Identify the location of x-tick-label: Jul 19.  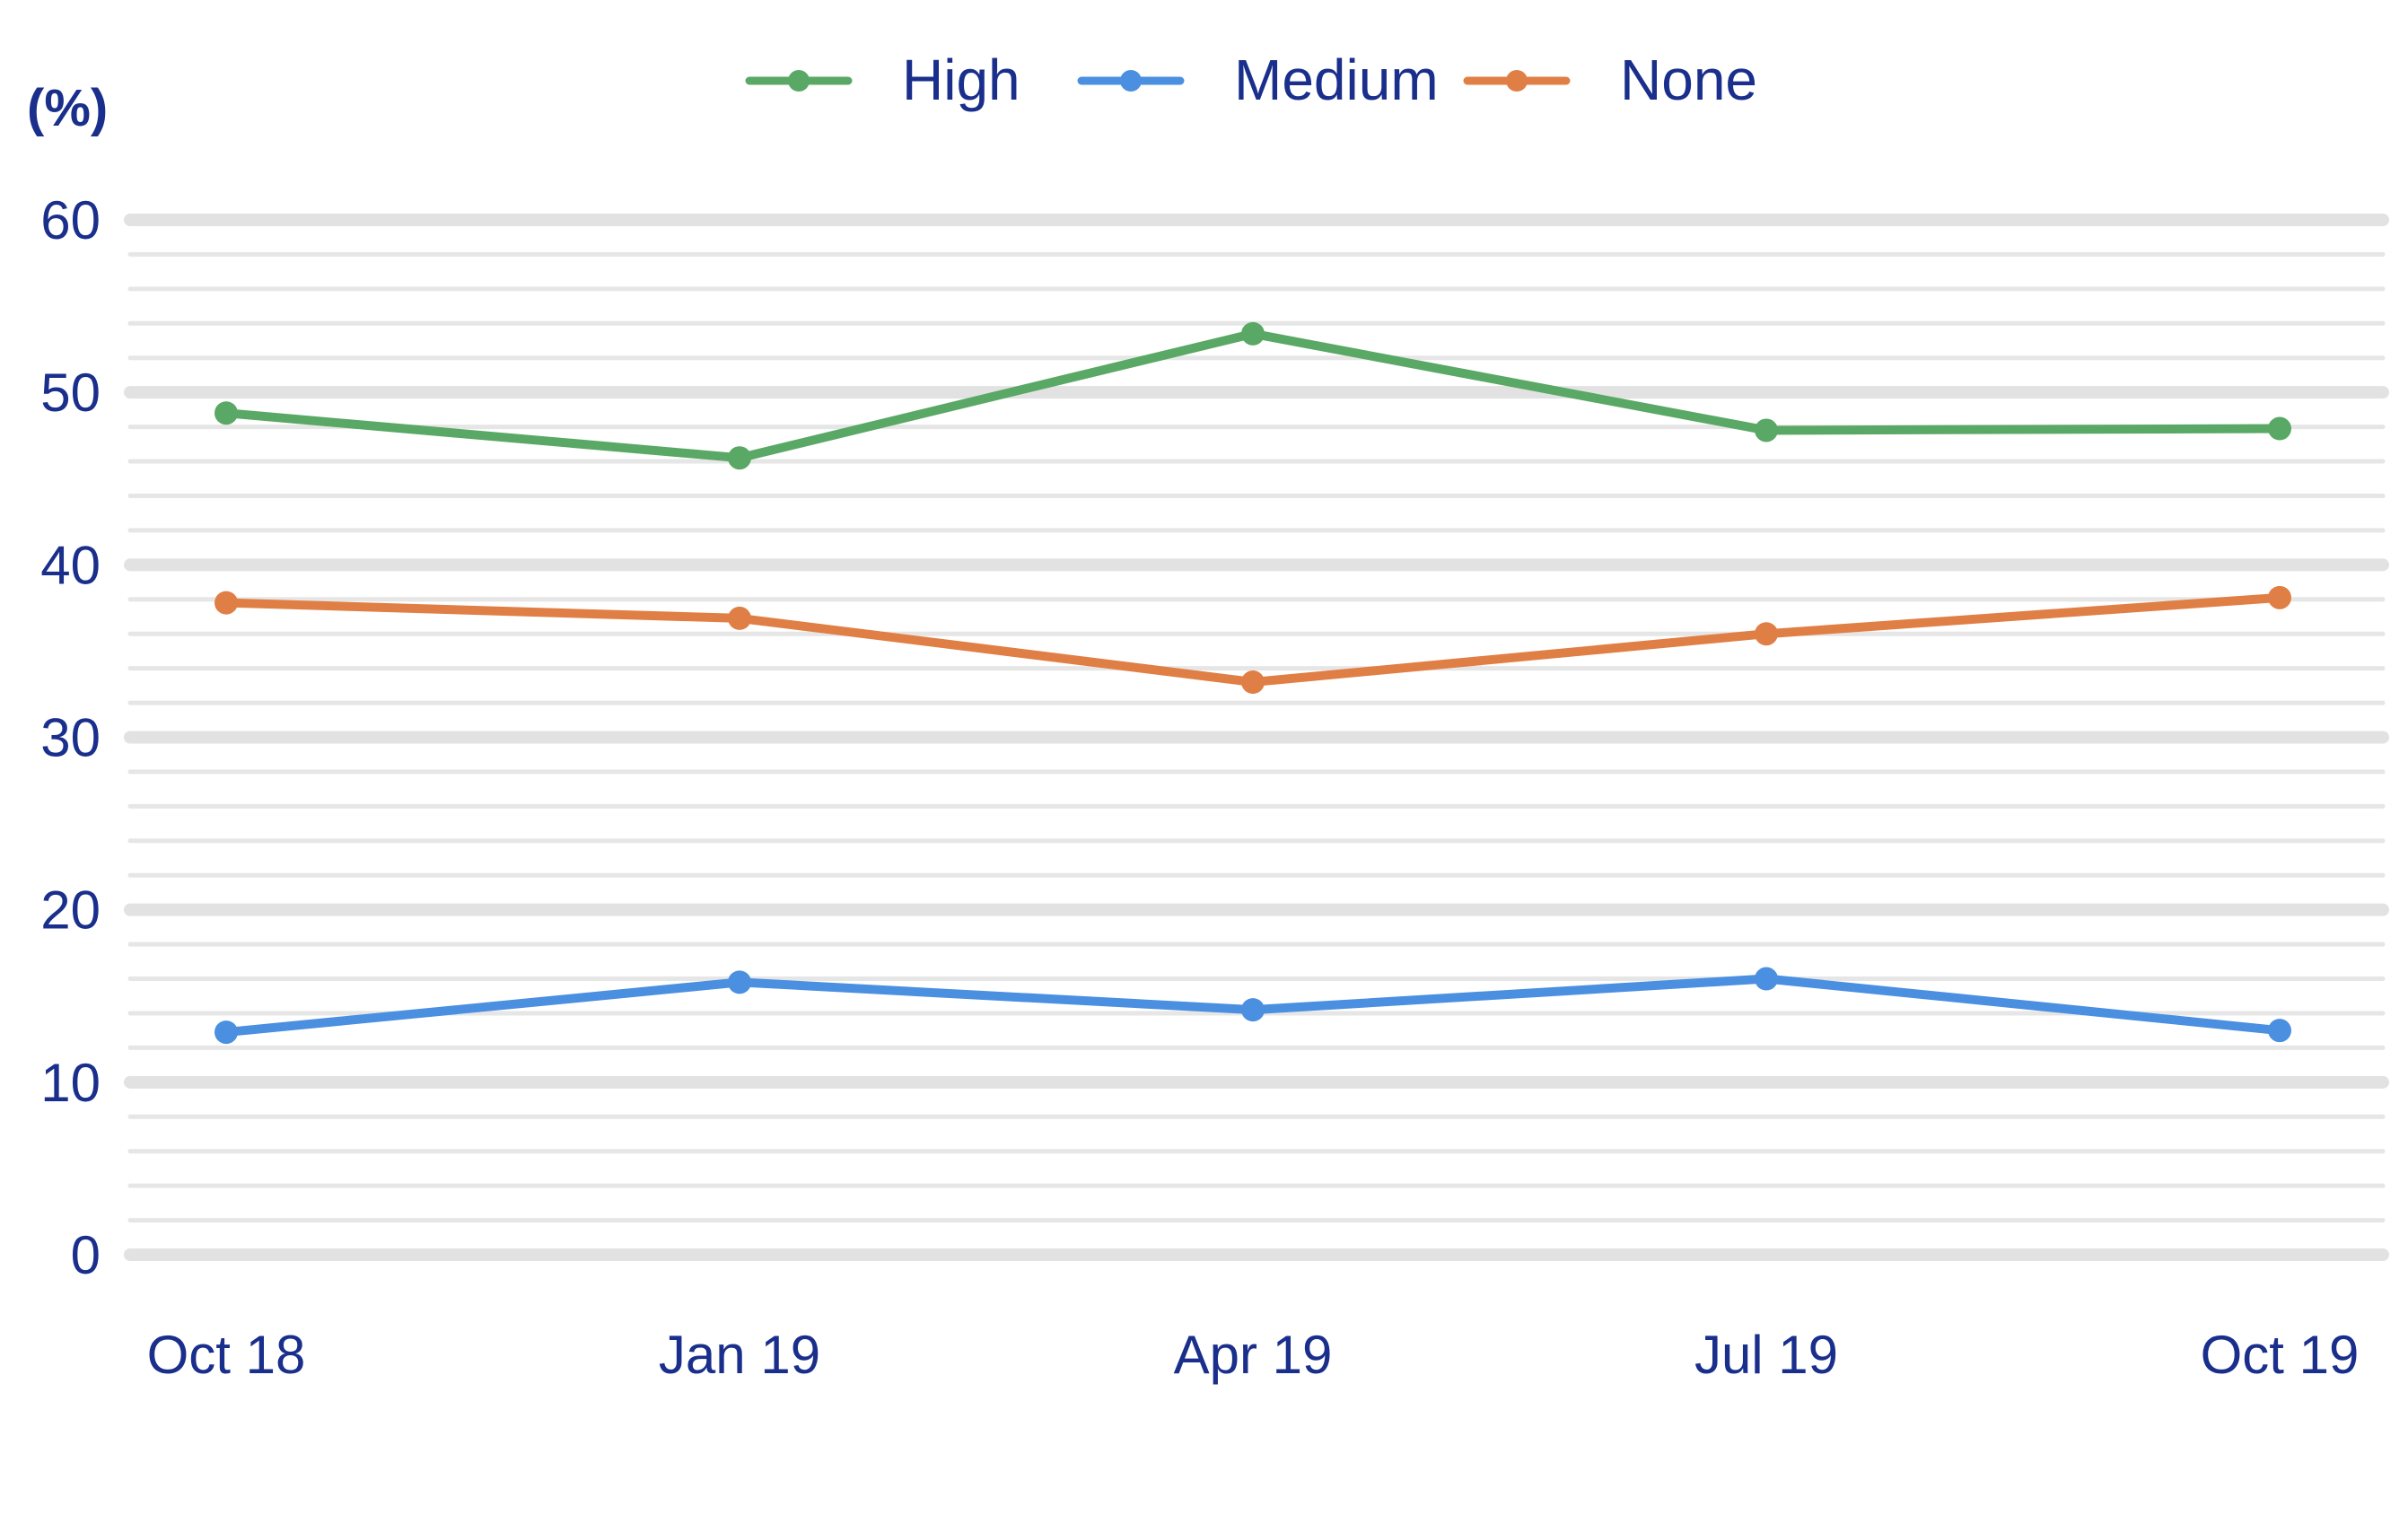
(1766, 1355).